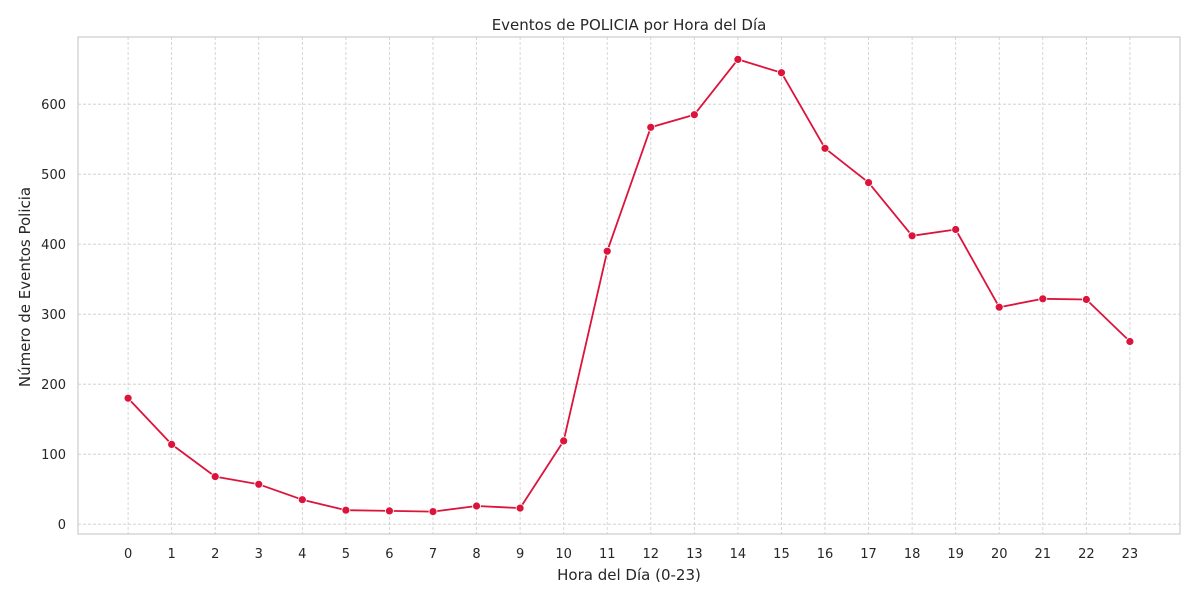 This screenshot has width=1200, height=604. What do you see at coordinates (302, 554) in the screenshot?
I see `x-tick-label: 4` at bounding box center [302, 554].